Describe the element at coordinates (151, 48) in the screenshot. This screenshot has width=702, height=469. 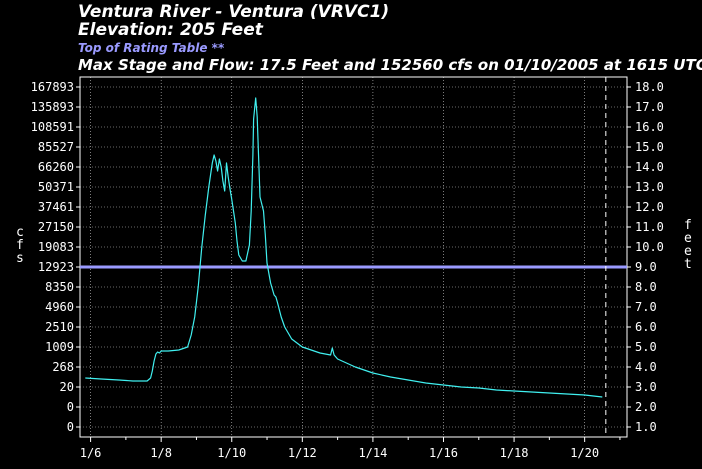
I see `rating-table-label: Top of Rating Table **` at that location.